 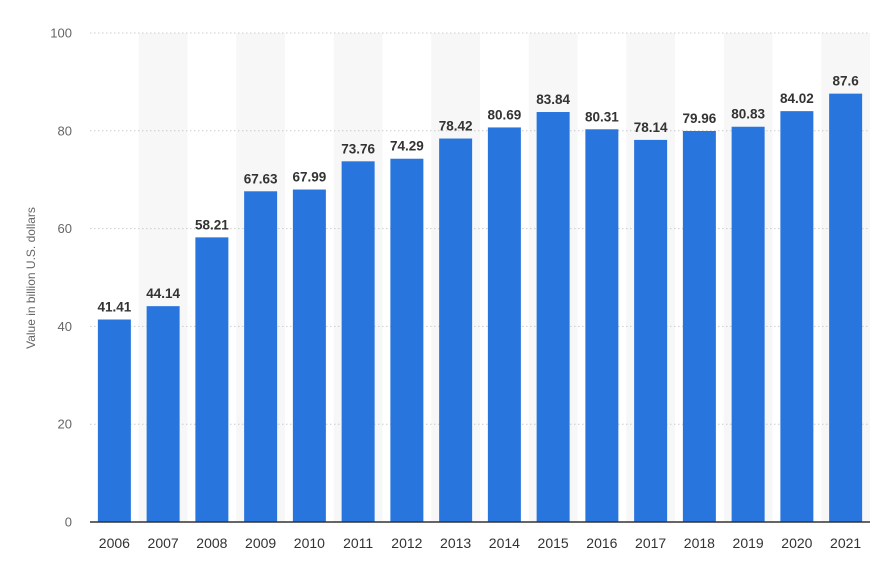 I want to click on bar-2014, so click(x=504, y=324).